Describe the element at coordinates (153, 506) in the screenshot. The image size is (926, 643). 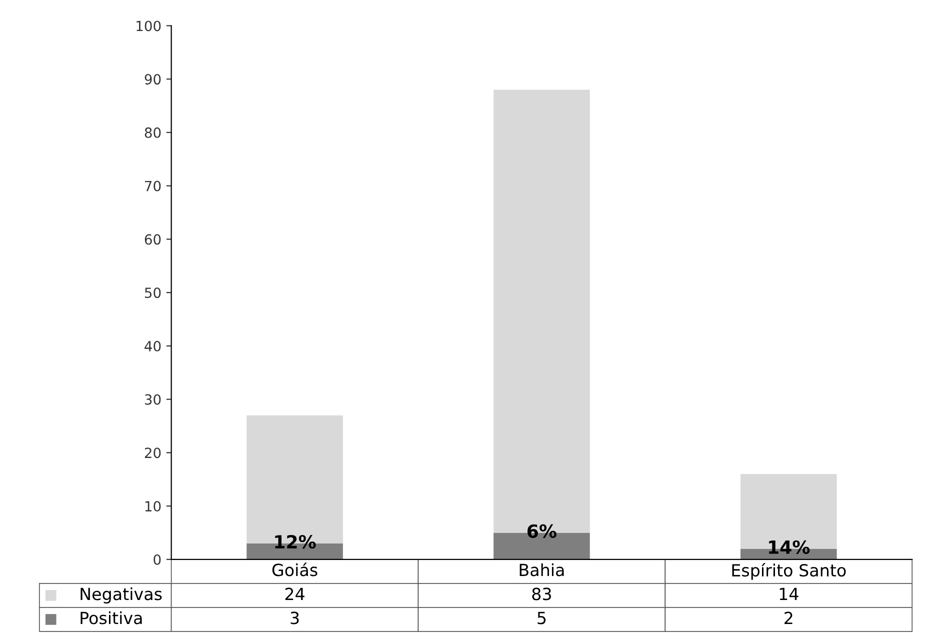
I see `y-tick-label: 10` at that location.